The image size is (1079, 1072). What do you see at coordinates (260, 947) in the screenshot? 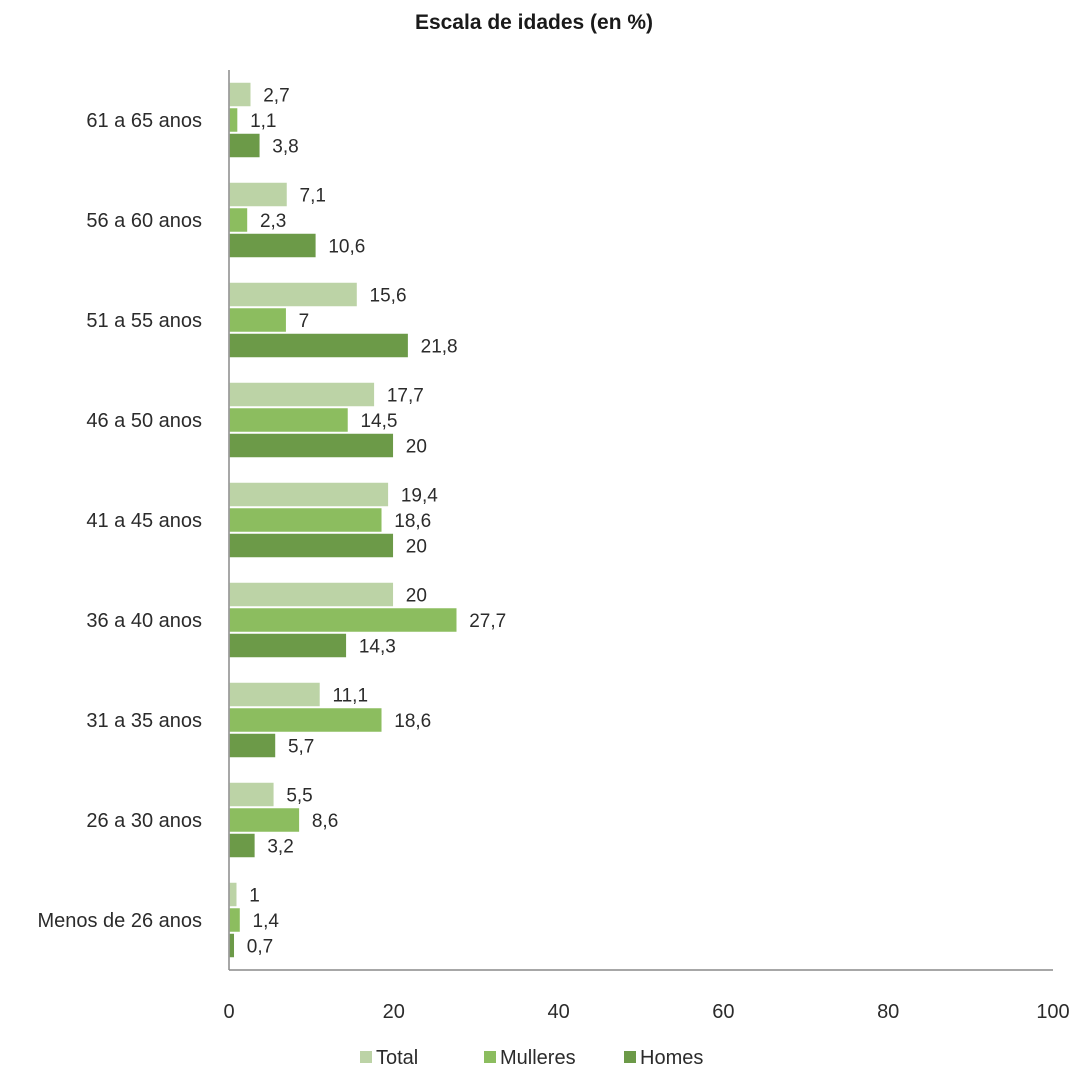
I see `data-label-homes-8: 0,7` at bounding box center [260, 947].